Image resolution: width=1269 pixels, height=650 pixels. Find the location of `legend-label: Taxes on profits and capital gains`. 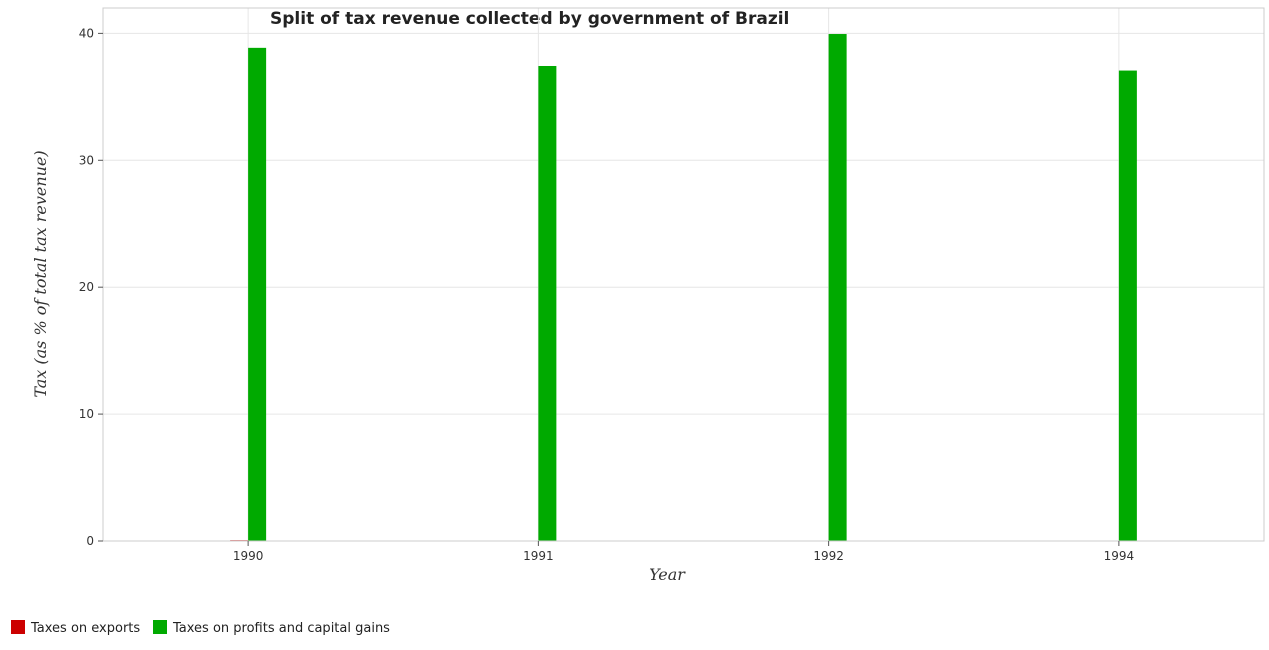

legend-label: Taxes on profits and capital gains is located at coordinates (281, 628).